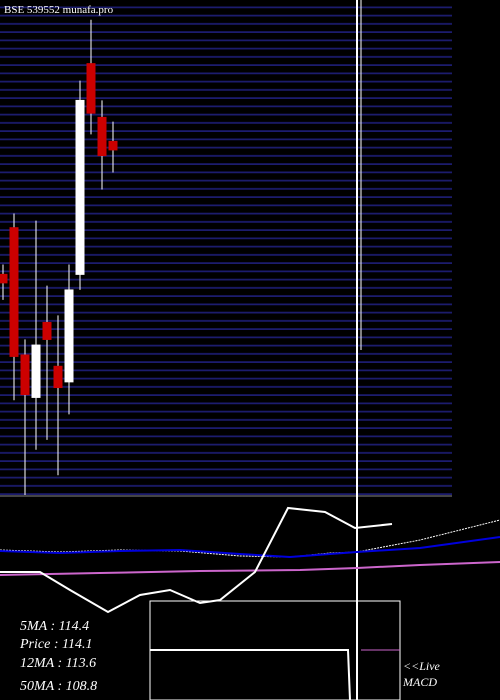 Image resolution: width=500 pixels, height=700 pixels. I want to click on chart-title: BSE 539552 munafa.pro, so click(59, 10).